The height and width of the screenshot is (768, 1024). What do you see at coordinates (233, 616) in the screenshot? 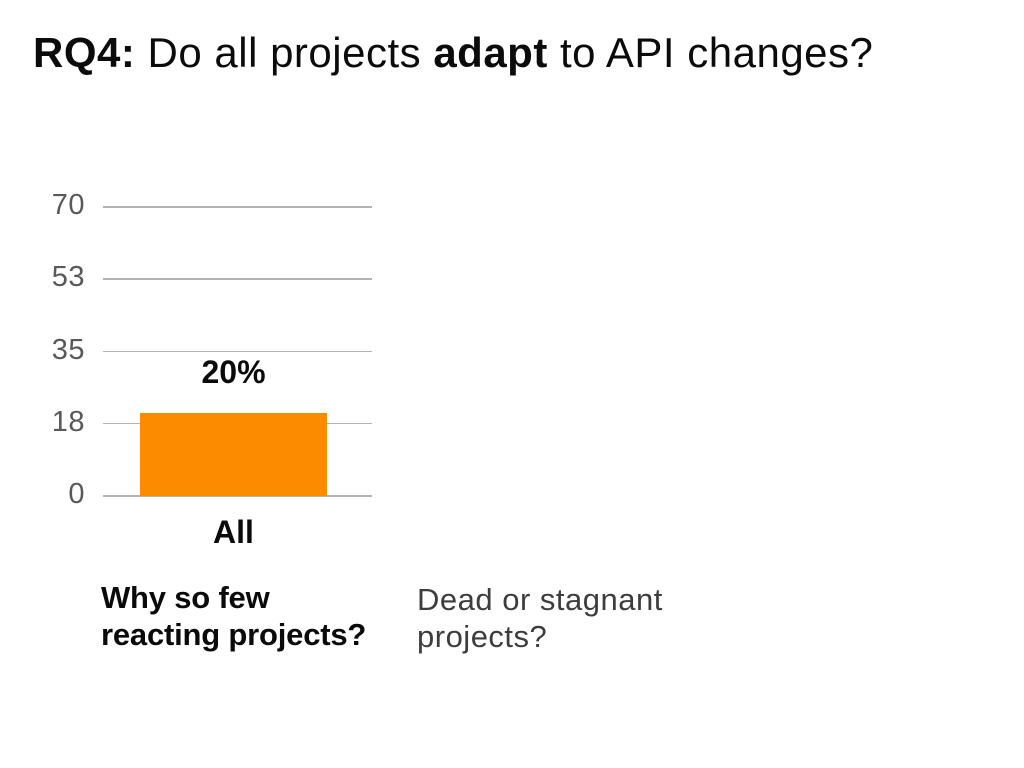
I see `question-text: Why so few reacting projects?` at bounding box center [233, 616].